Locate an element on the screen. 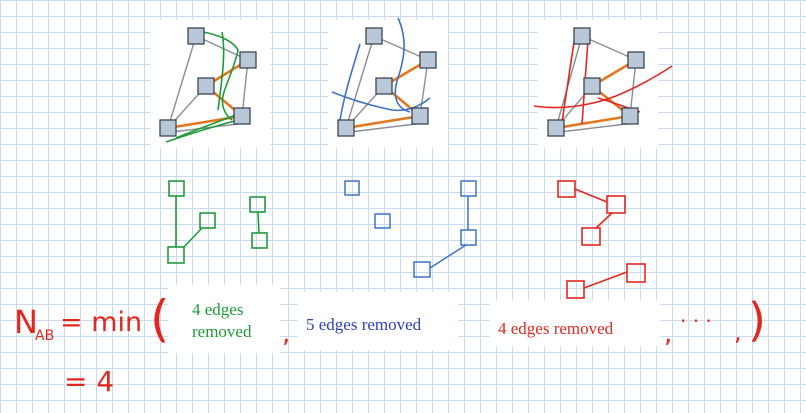  equation-result: = 4 is located at coordinates (89, 381).